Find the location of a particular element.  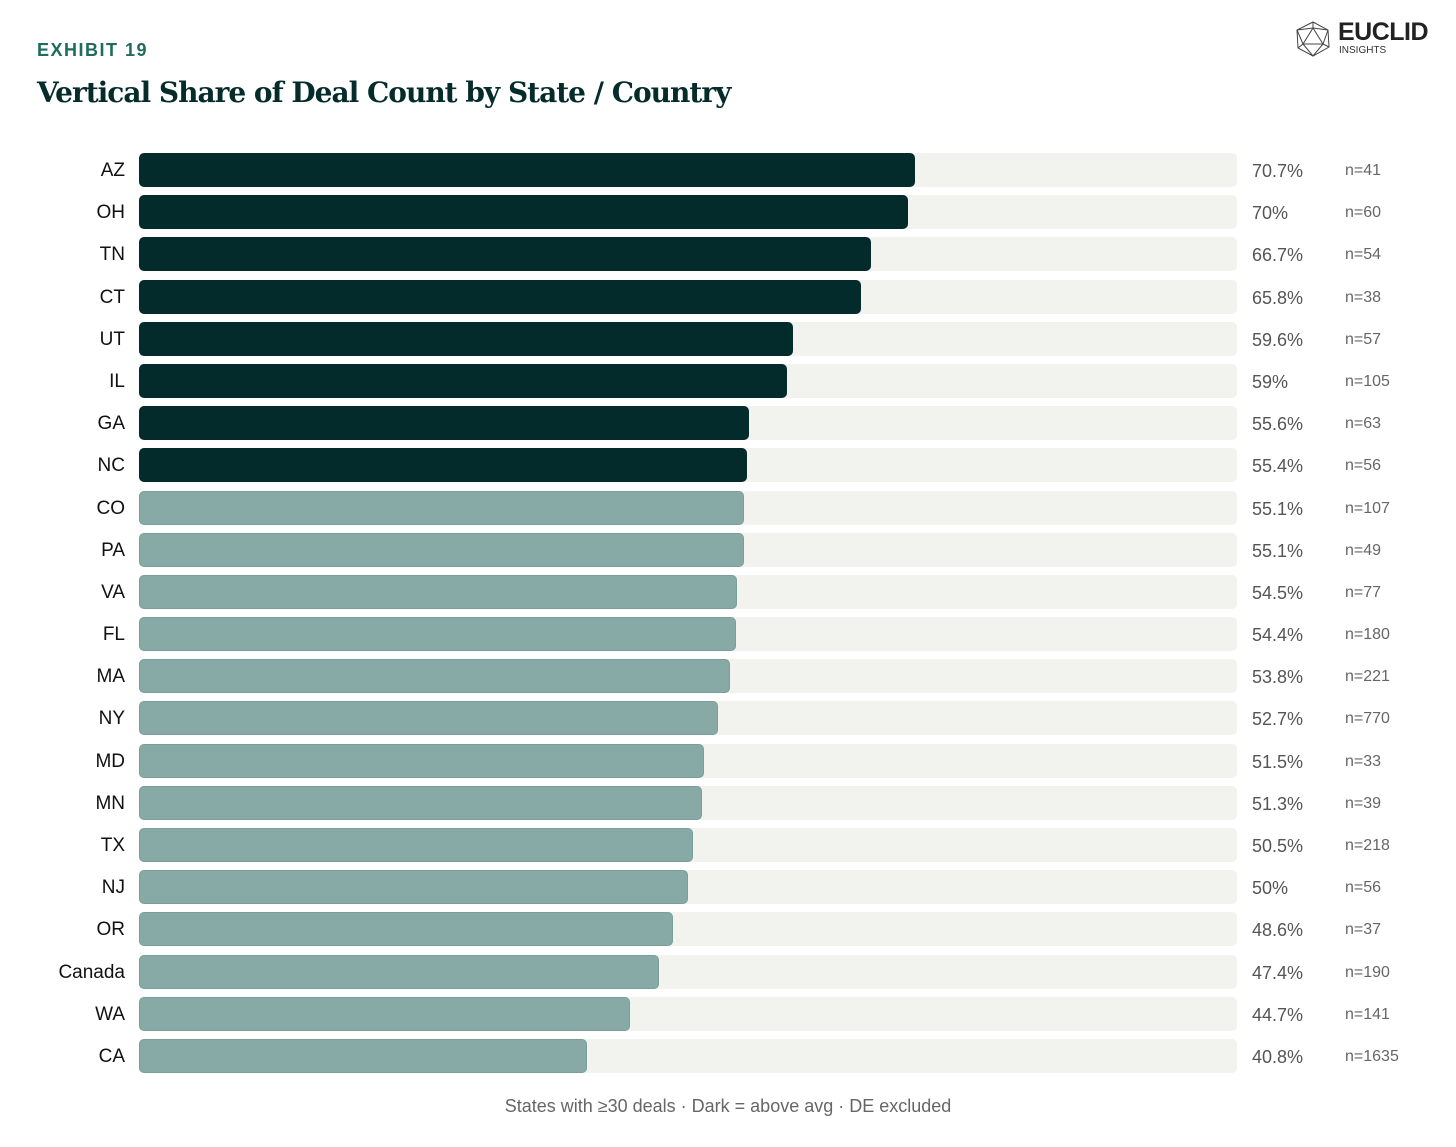

bar-row: FL 54.4% n=180 is located at coordinates (728, 634).